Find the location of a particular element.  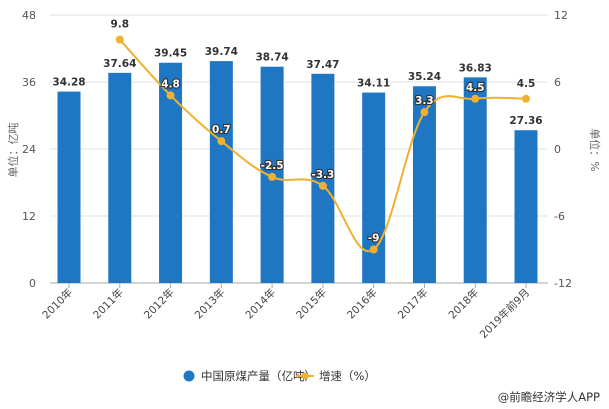

left-tick-label: 12 is located at coordinates (29, 216).